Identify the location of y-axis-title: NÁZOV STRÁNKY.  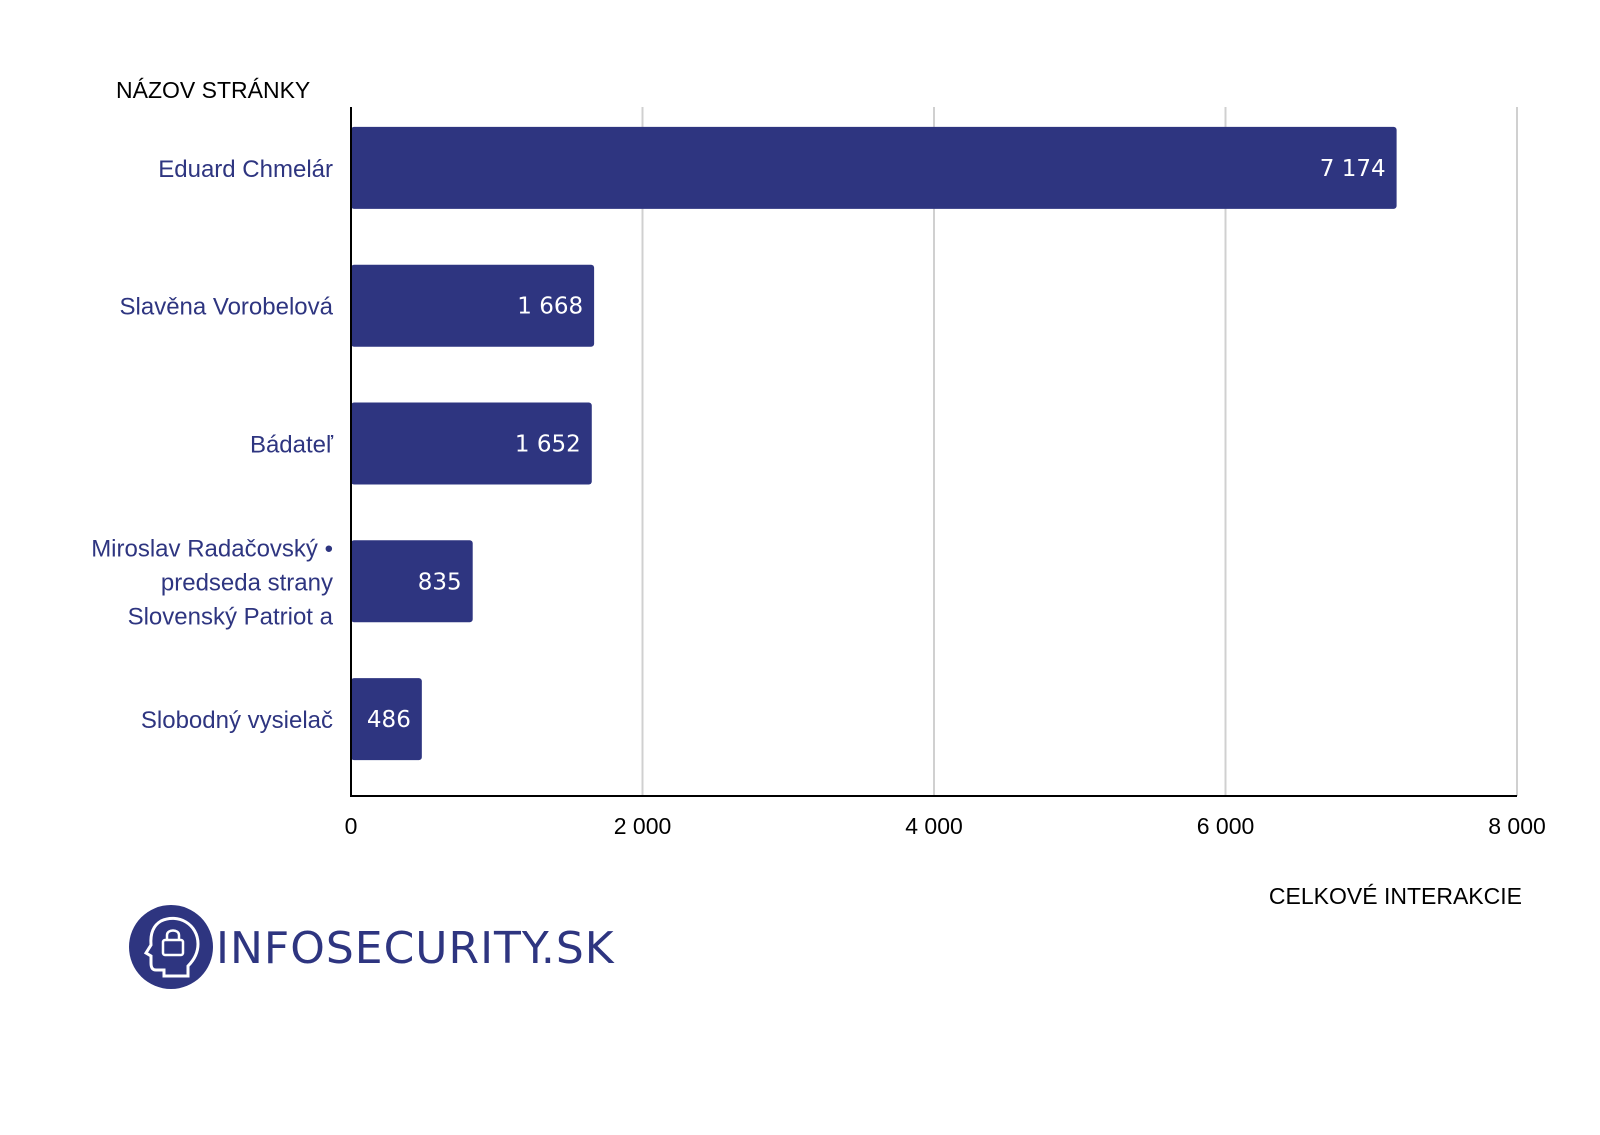
(213, 90).